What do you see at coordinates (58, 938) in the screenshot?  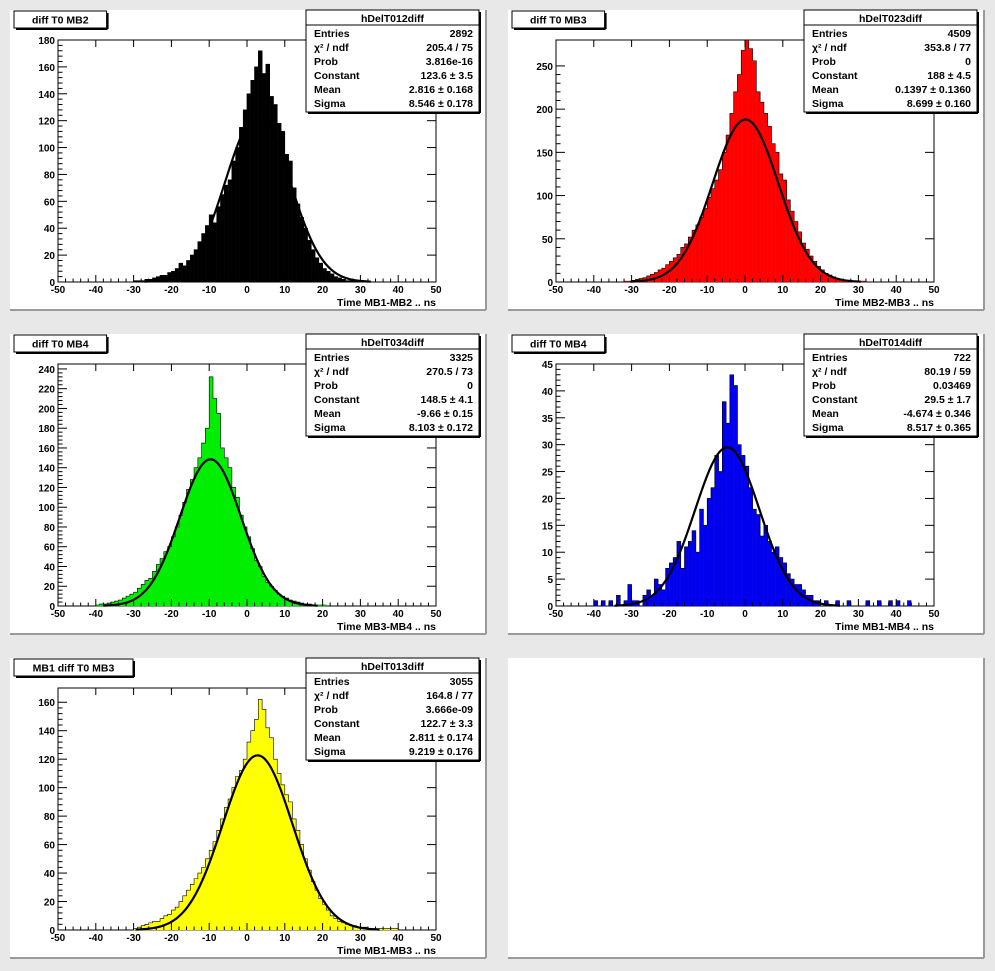 I see `x-tick-label: -50` at bounding box center [58, 938].